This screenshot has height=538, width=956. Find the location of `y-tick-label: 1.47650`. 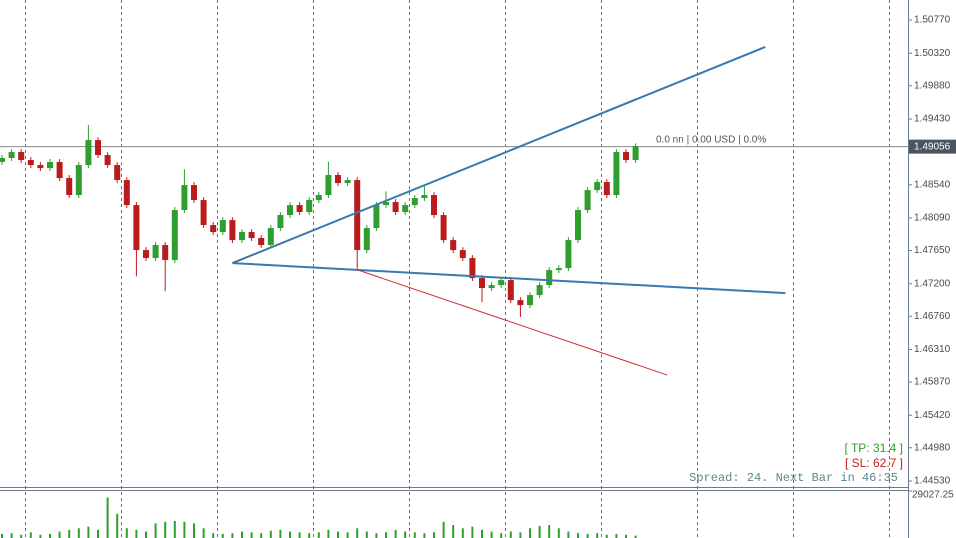

y-tick-label: 1.47650 is located at coordinates (932, 250).